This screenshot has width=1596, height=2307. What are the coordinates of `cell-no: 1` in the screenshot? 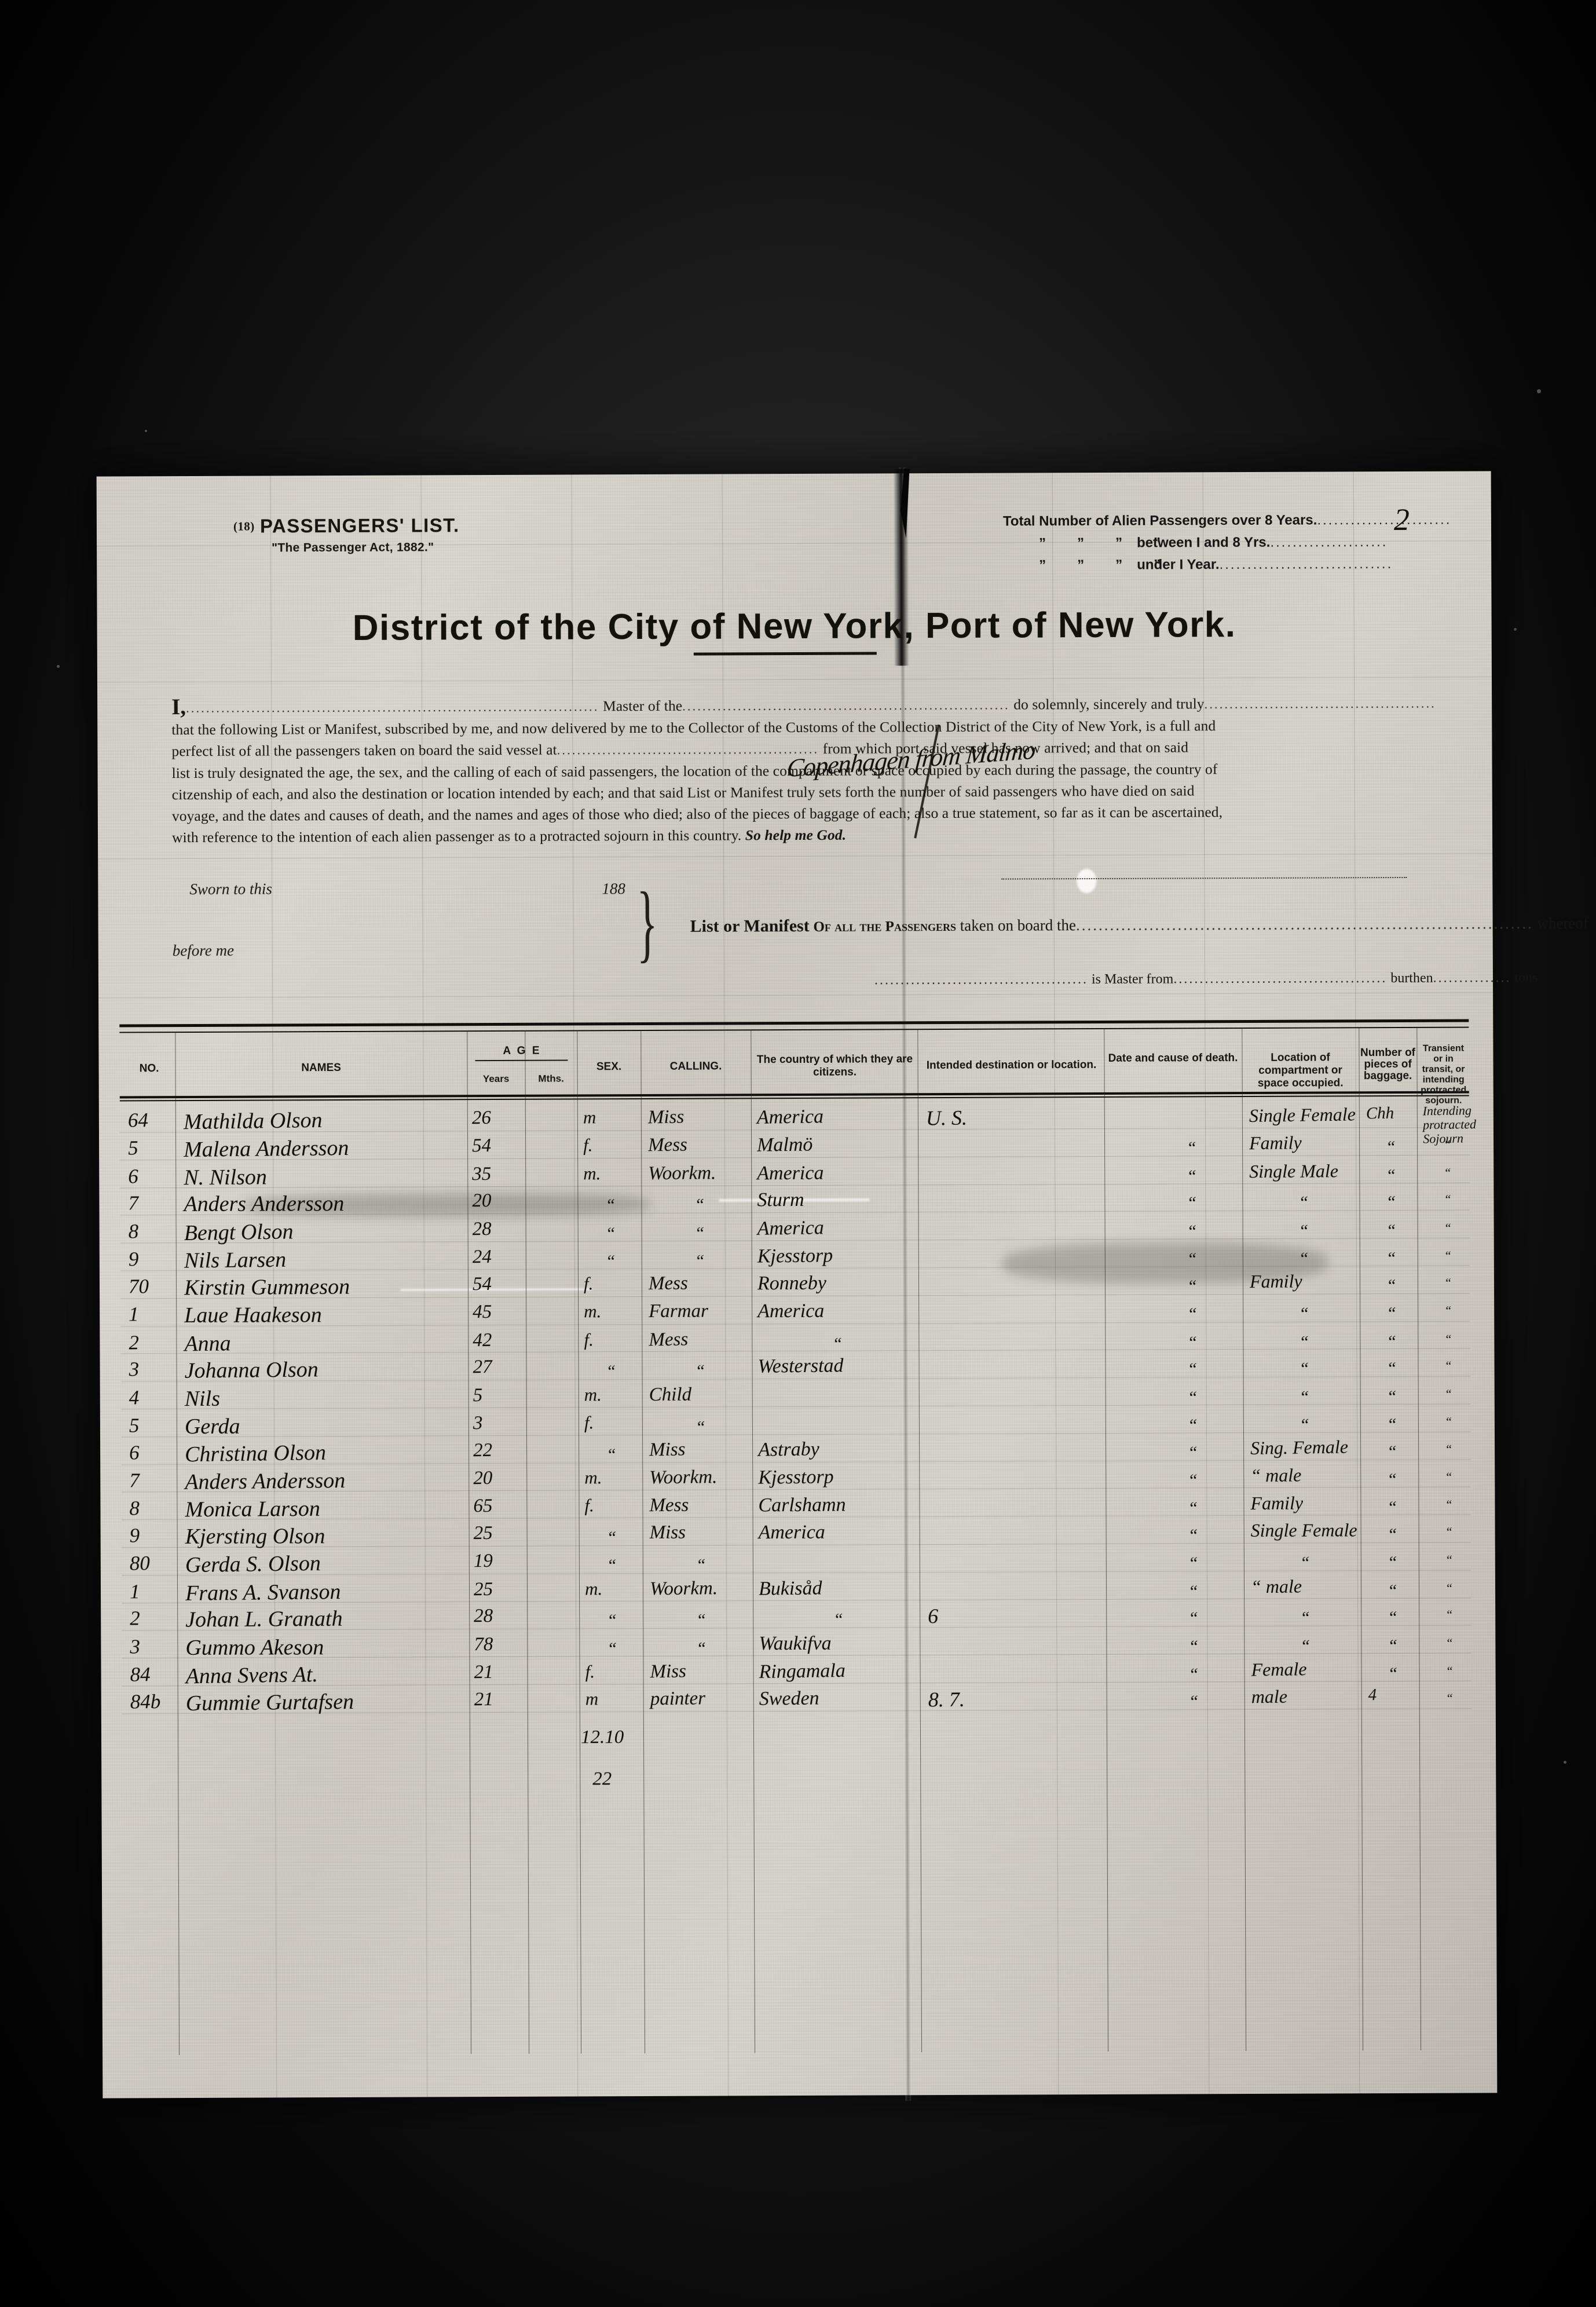 It's located at (134, 1591).